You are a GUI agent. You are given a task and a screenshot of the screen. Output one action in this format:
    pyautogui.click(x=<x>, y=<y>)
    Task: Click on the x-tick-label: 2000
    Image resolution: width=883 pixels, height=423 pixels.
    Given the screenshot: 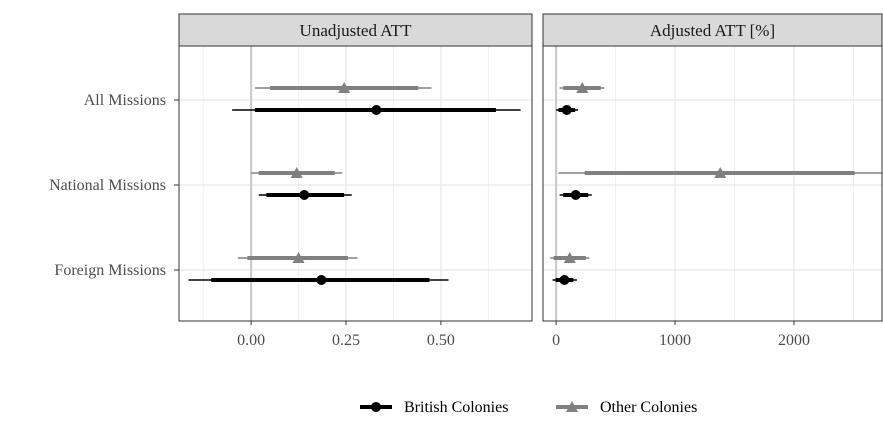 What is the action you would take?
    pyautogui.click(x=794, y=340)
    